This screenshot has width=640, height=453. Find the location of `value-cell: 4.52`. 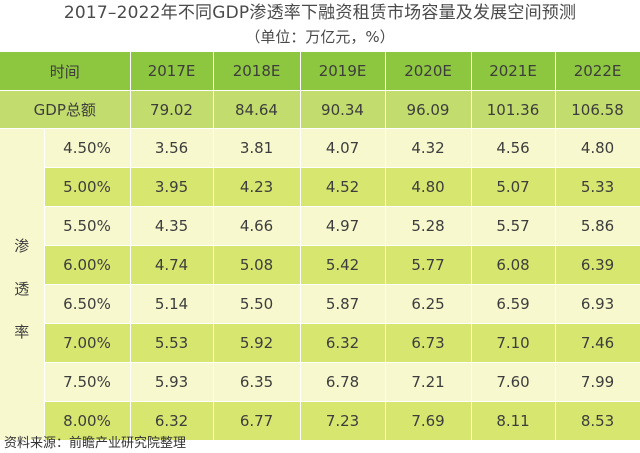

value-cell: 4.52 is located at coordinates (343, 187).